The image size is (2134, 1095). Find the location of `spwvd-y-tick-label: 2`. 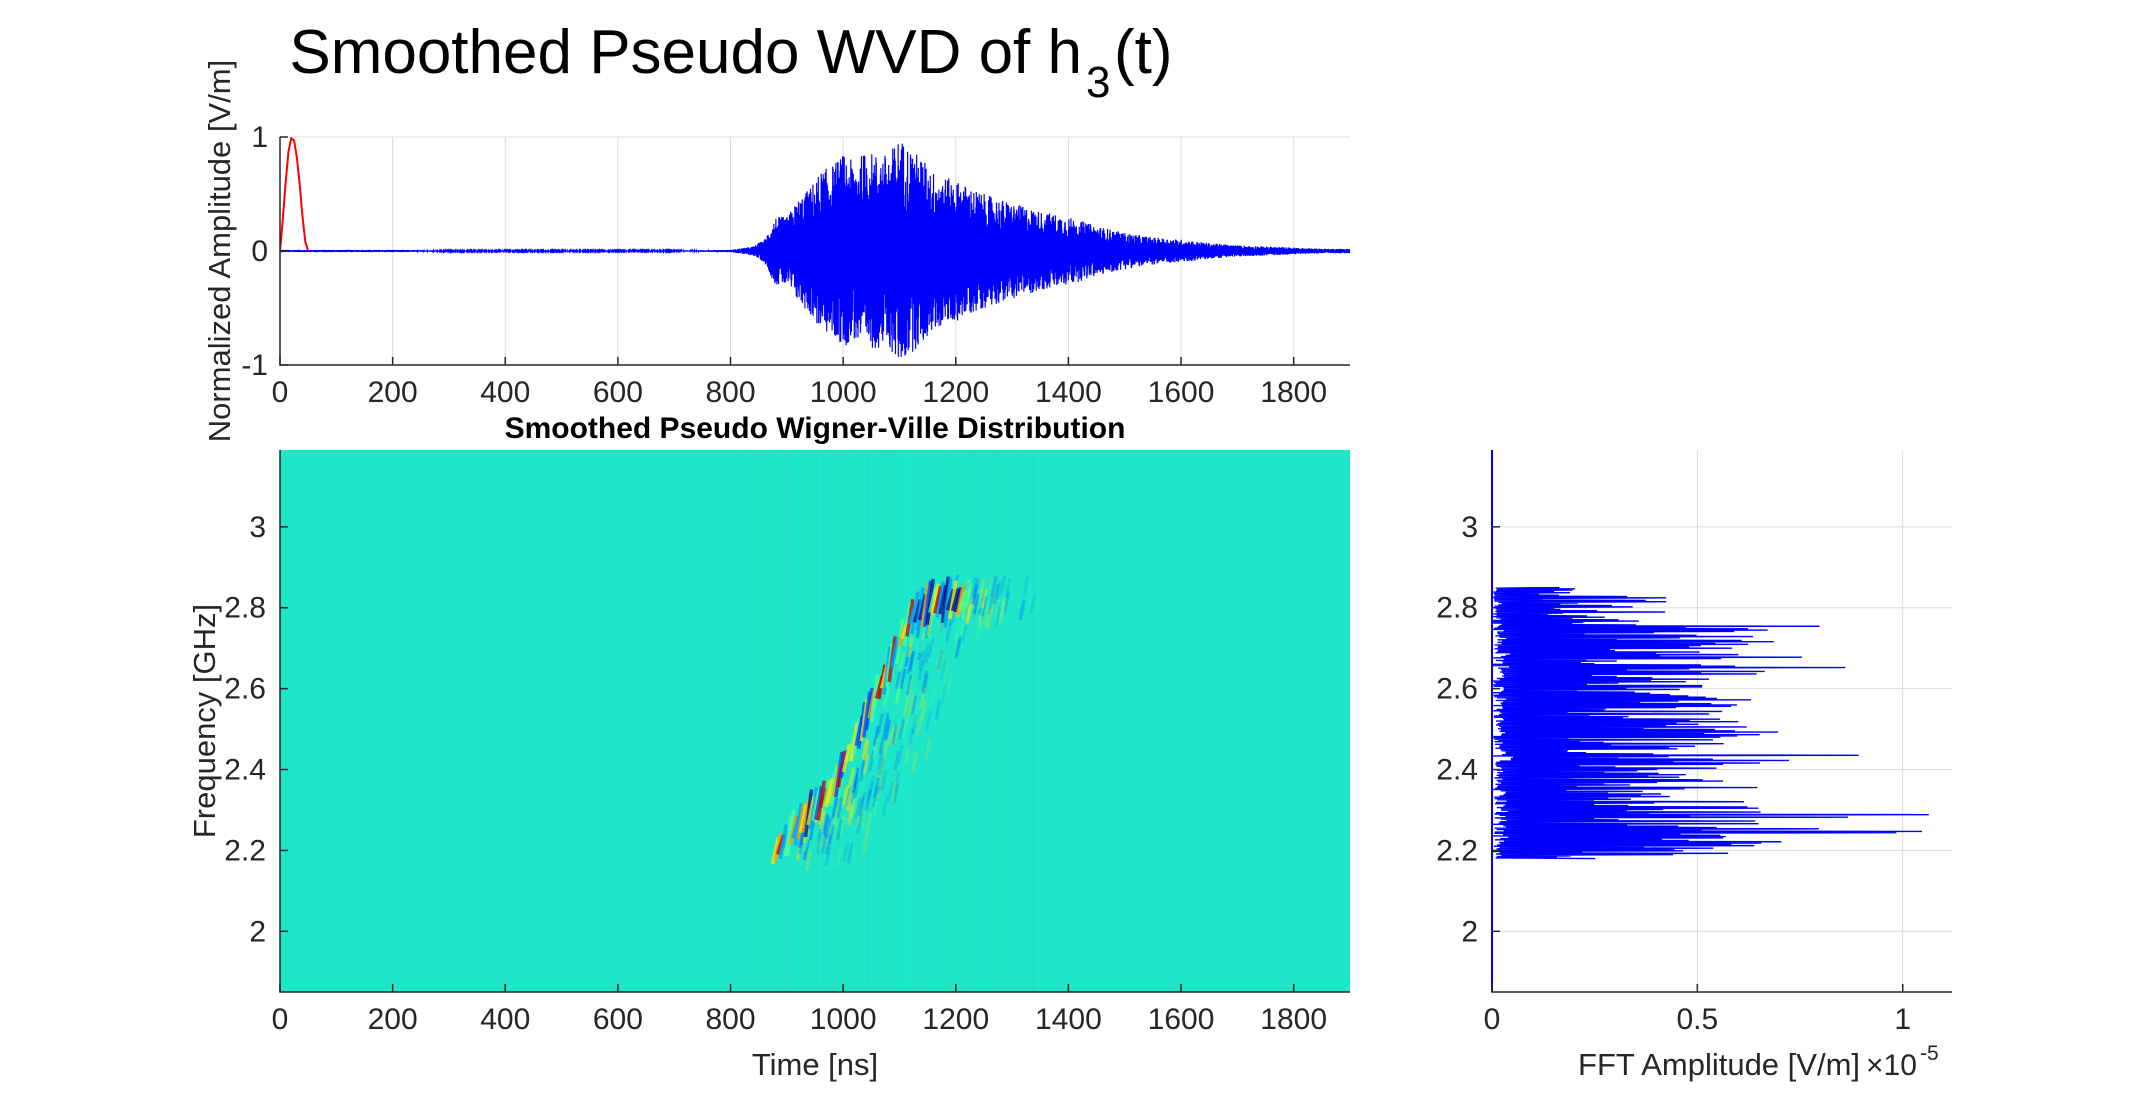

spwvd-y-tick-label: 2 is located at coordinates (257, 931).